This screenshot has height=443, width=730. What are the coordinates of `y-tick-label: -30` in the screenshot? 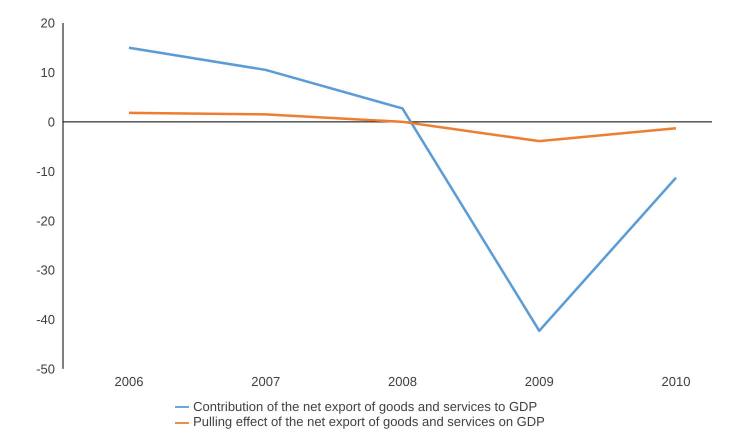 It's located at (45, 270).